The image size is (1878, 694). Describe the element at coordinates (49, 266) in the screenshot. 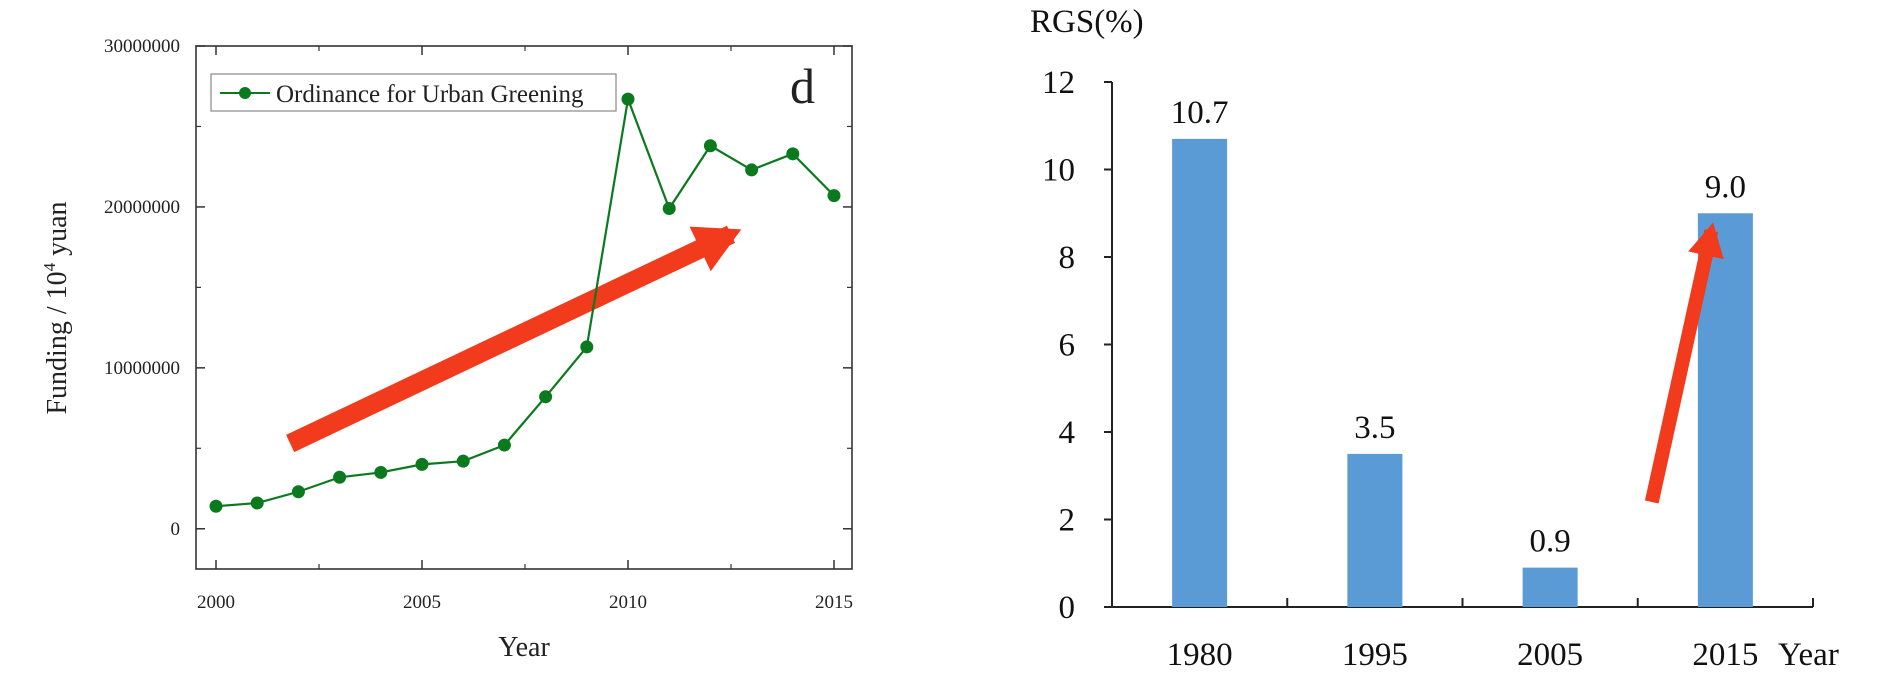

I see `ylabel-superscript: 4` at that location.